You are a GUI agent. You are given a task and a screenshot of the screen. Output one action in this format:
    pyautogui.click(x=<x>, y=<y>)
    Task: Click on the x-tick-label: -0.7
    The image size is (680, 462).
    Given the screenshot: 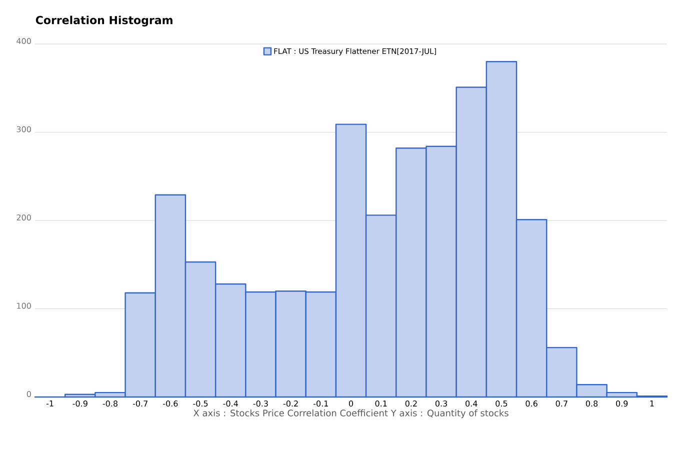 What is the action you would take?
    pyautogui.click(x=140, y=403)
    